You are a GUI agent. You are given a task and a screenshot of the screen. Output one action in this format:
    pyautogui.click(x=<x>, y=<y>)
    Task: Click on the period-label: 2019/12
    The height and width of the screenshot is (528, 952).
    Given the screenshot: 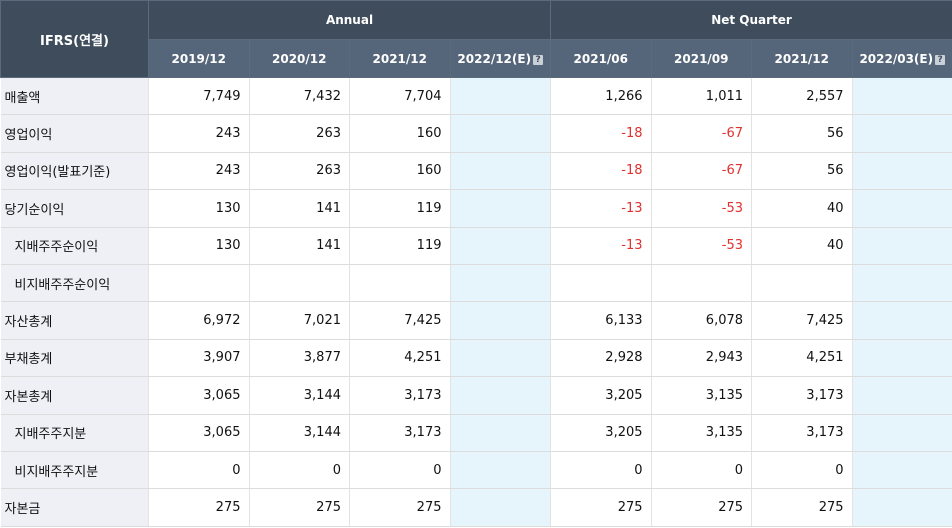 What is the action you would take?
    pyautogui.click(x=198, y=58)
    